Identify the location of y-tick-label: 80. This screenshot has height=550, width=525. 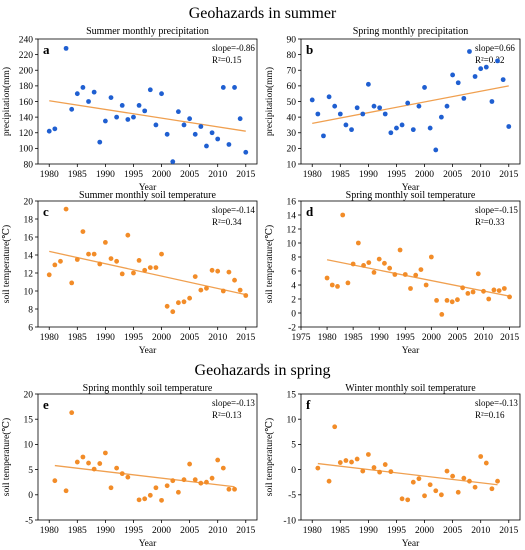
(29, 165).